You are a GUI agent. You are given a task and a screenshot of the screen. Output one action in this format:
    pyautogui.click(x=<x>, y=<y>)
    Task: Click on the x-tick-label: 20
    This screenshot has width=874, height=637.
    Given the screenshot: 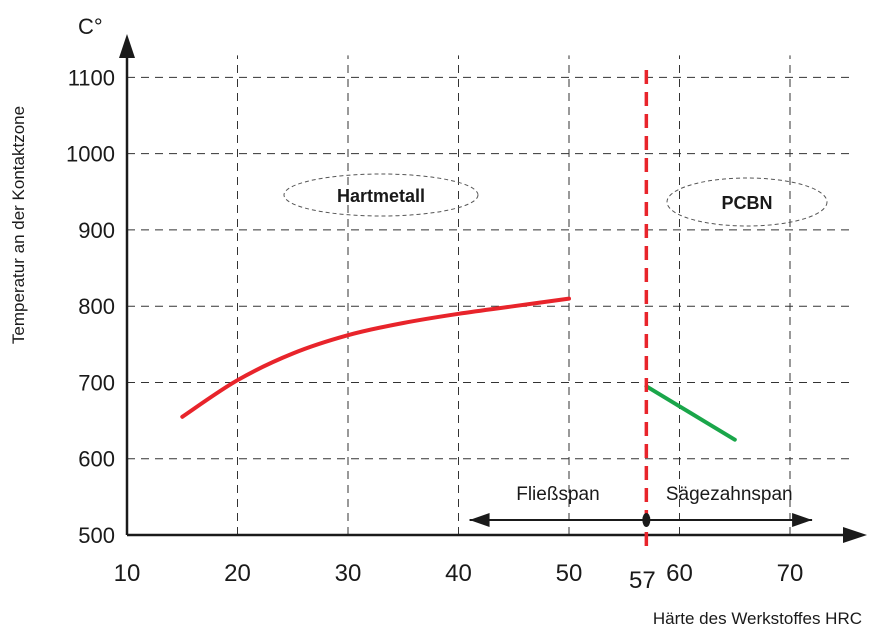 What is the action you would take?
    pyautogui.click(x=237, y=573)
    